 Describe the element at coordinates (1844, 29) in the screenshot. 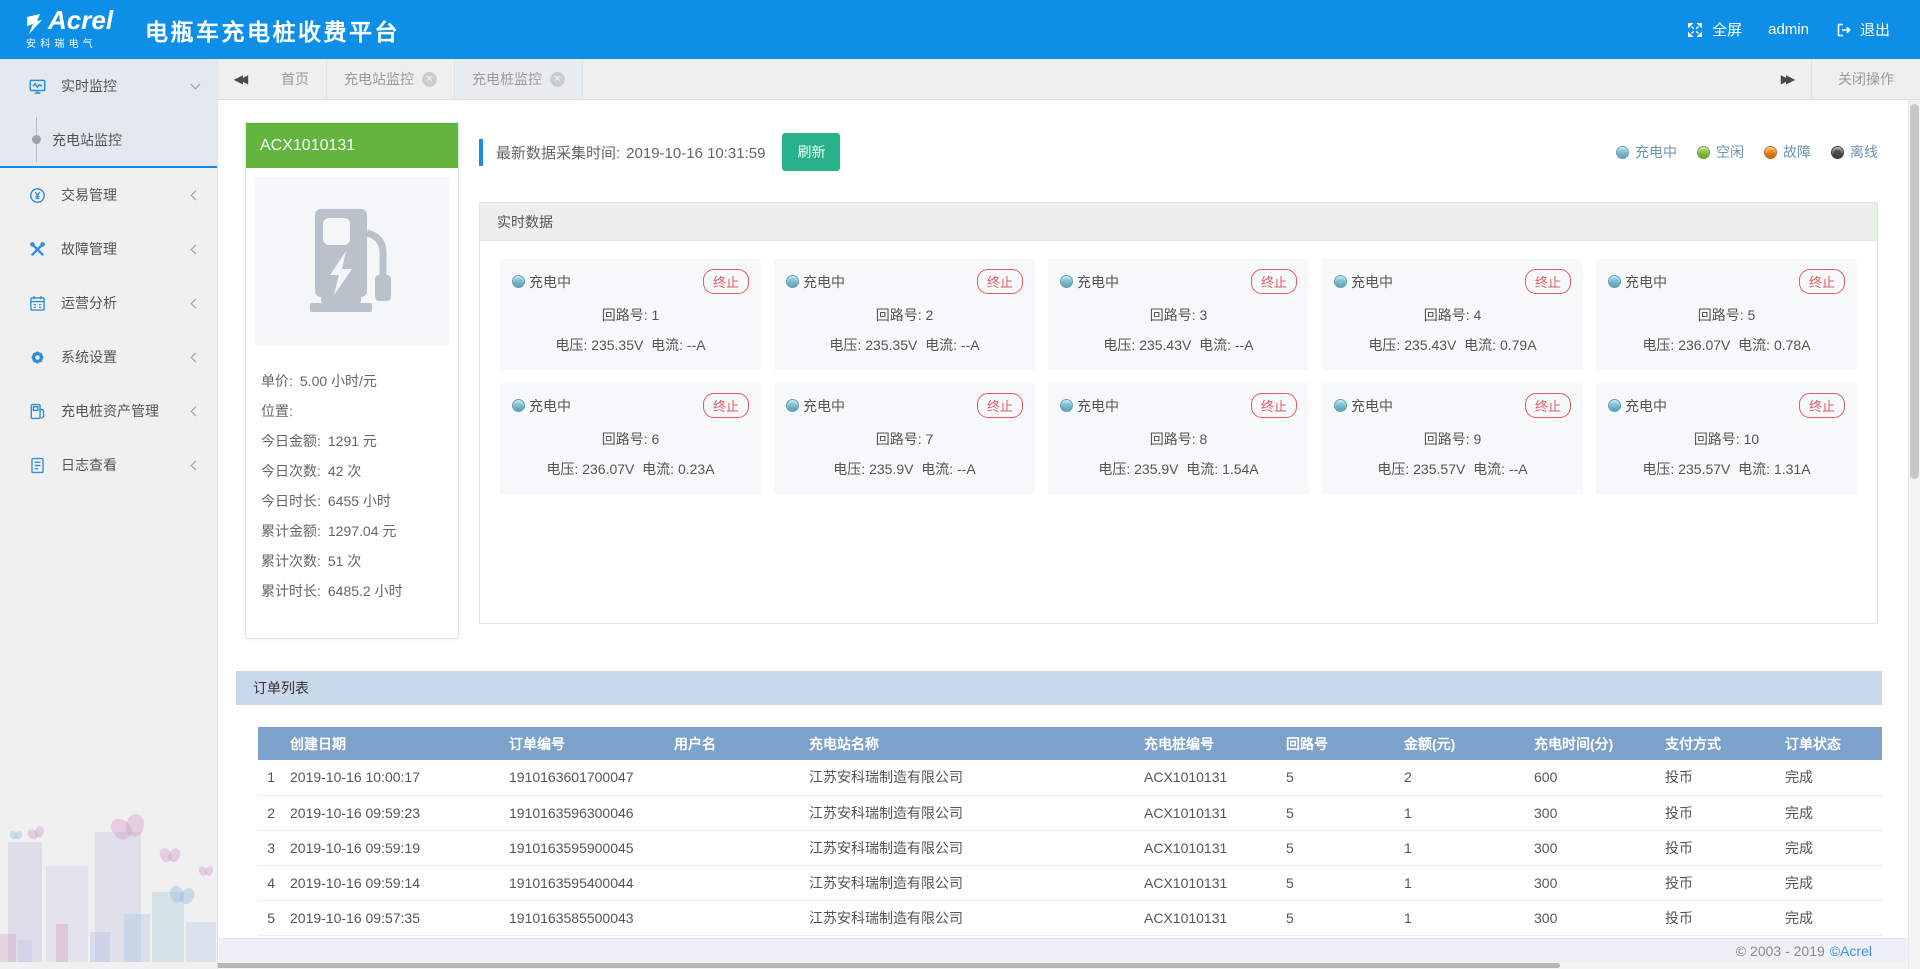

I see `logout-icon` at that location.